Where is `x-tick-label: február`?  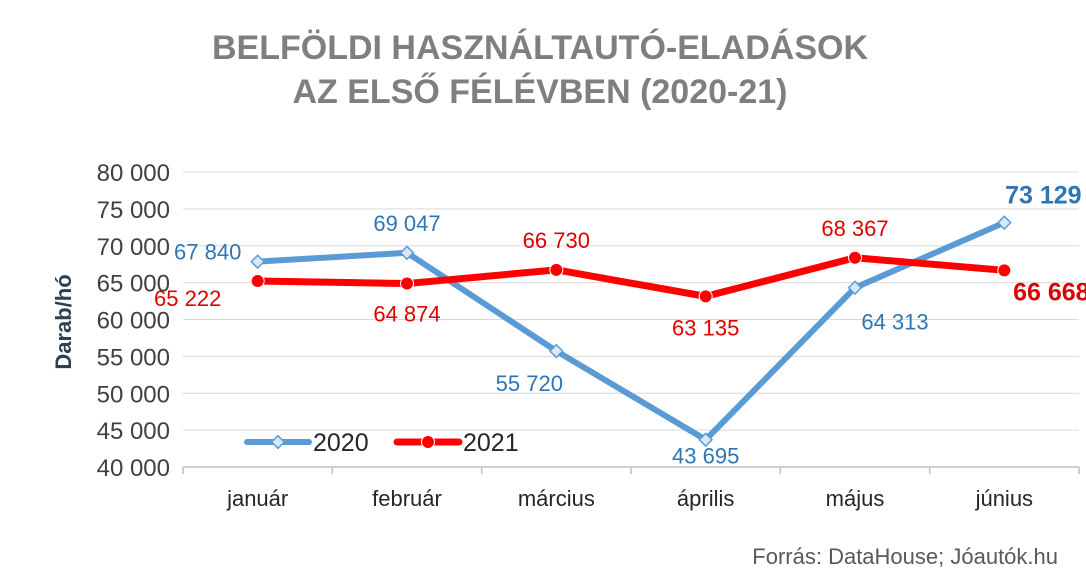
x-tick-label: február is located at coordinates (407, 498).